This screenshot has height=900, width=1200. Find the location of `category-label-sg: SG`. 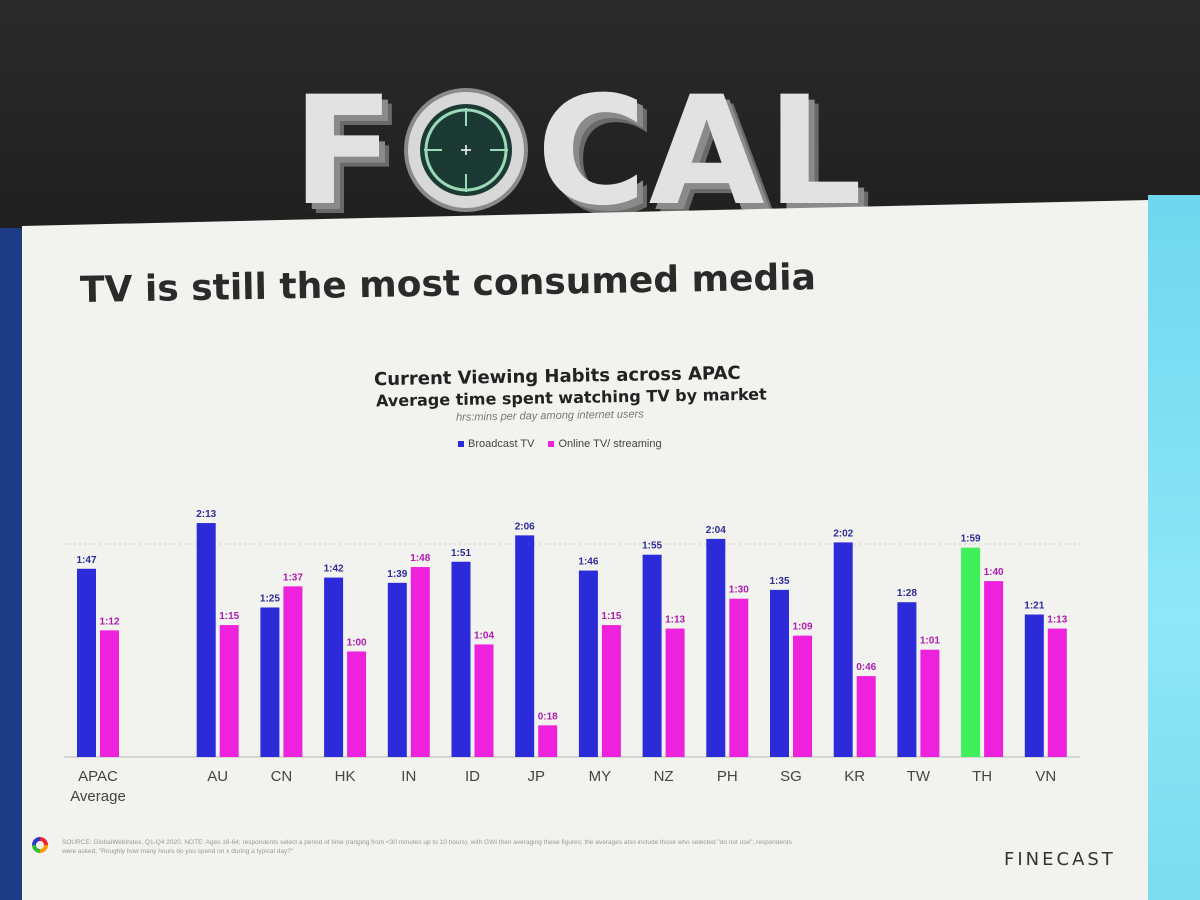

category-label-sg: SG is located at coordinates (791, 776).